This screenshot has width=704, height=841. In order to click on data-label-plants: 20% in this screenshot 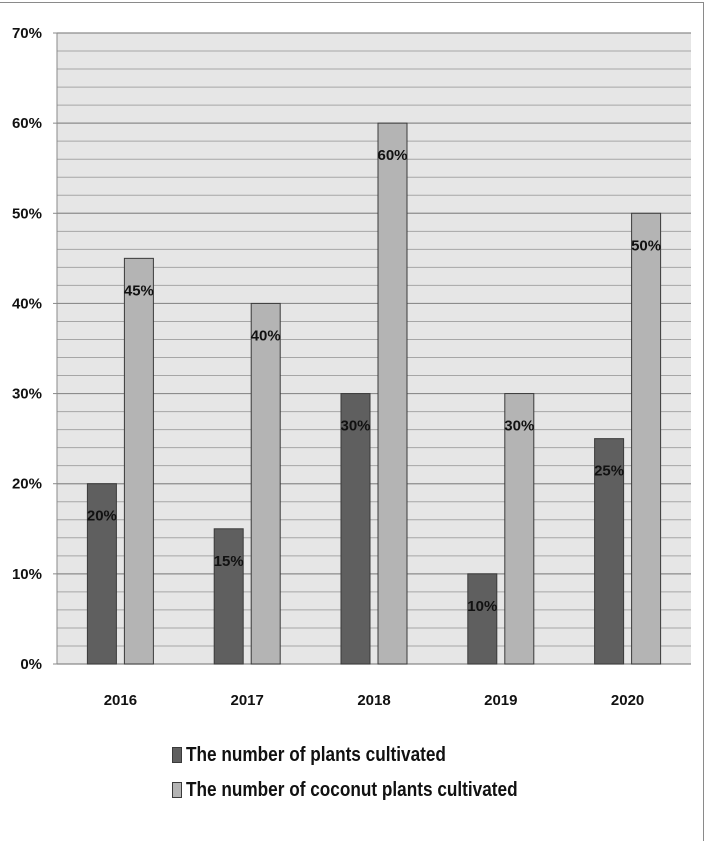, I will do `click(102, 516)`.